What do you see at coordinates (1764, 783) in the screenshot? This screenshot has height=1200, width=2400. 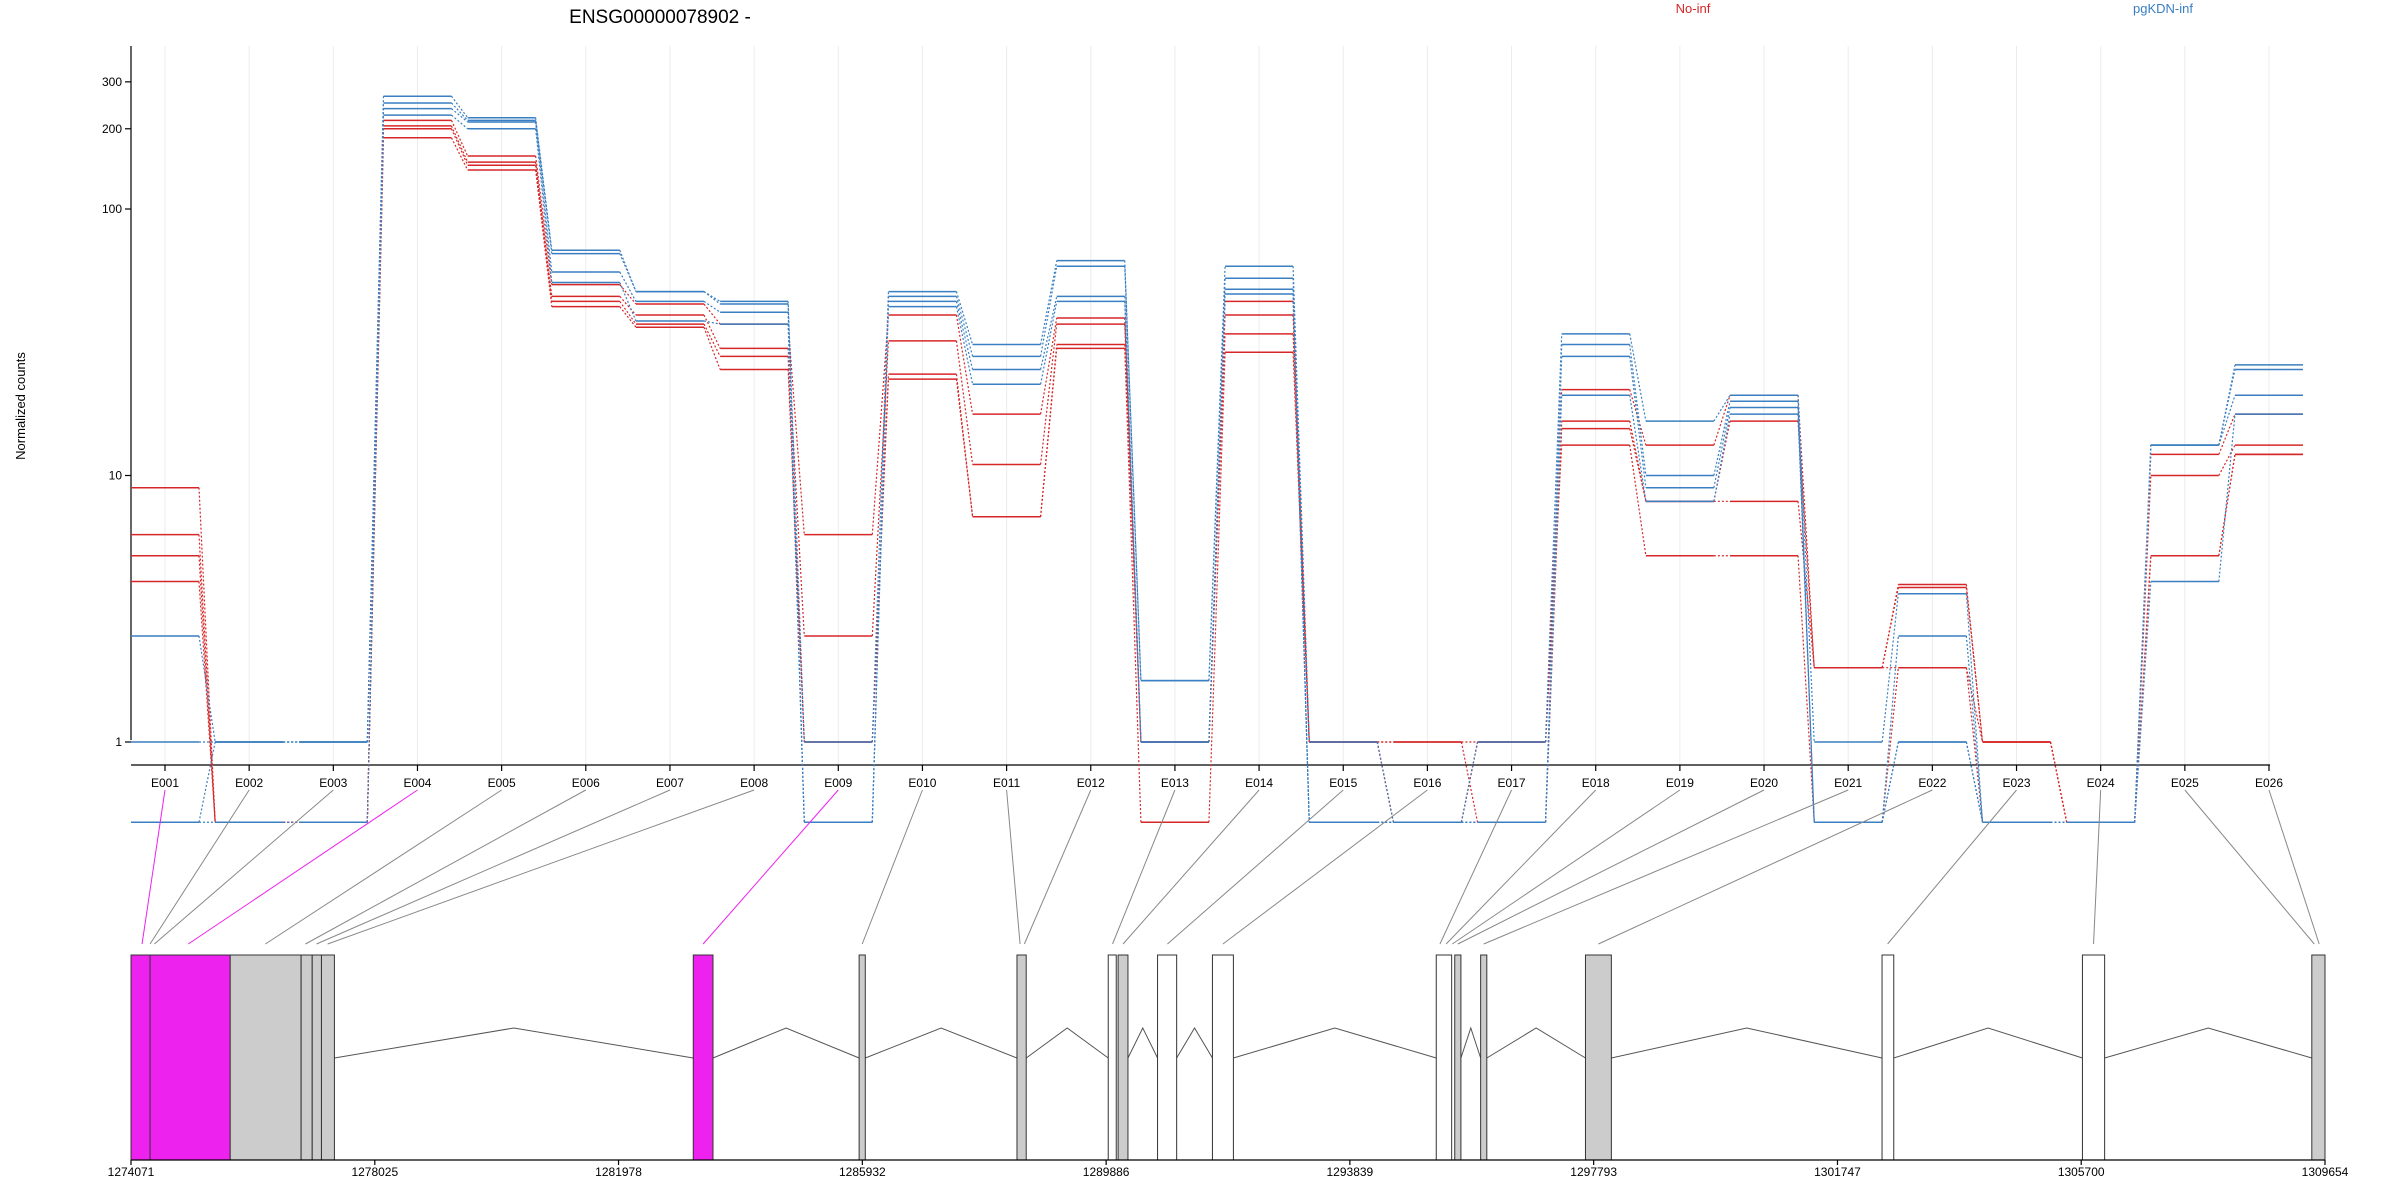 I see `x-tick-label: E020` at bounding box center [1764, 783].